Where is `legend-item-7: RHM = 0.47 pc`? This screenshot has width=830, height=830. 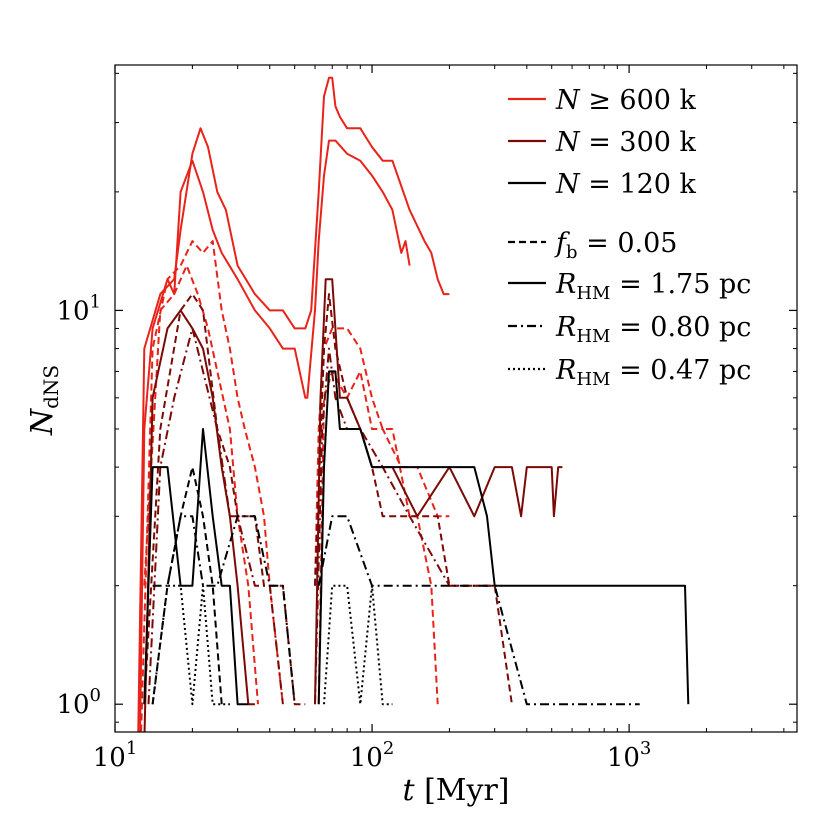
legend-item-7: RHM = 0.47 pc is located at coordinates (629, 372).